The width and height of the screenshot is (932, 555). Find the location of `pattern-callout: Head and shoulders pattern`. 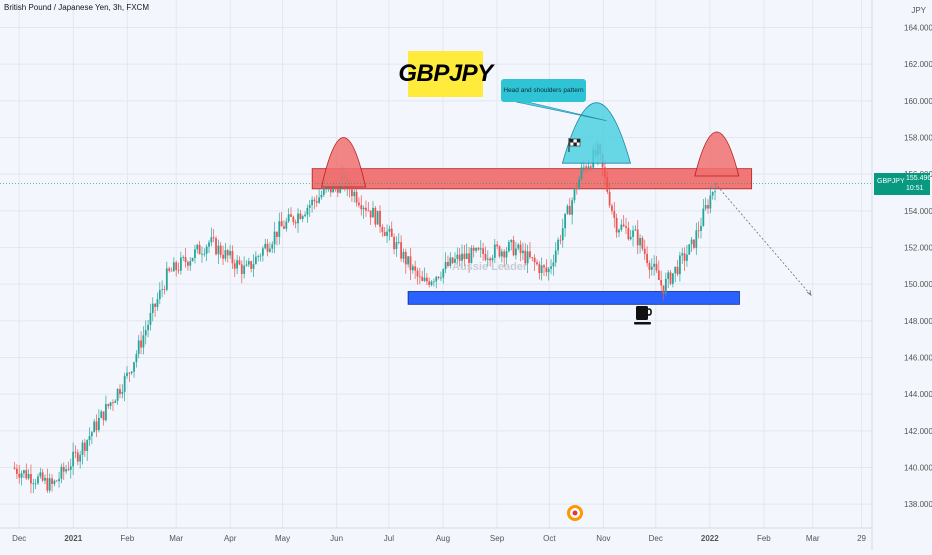

pattern-callout: Head and shoulders pattern is located at coordinates (543, 90).